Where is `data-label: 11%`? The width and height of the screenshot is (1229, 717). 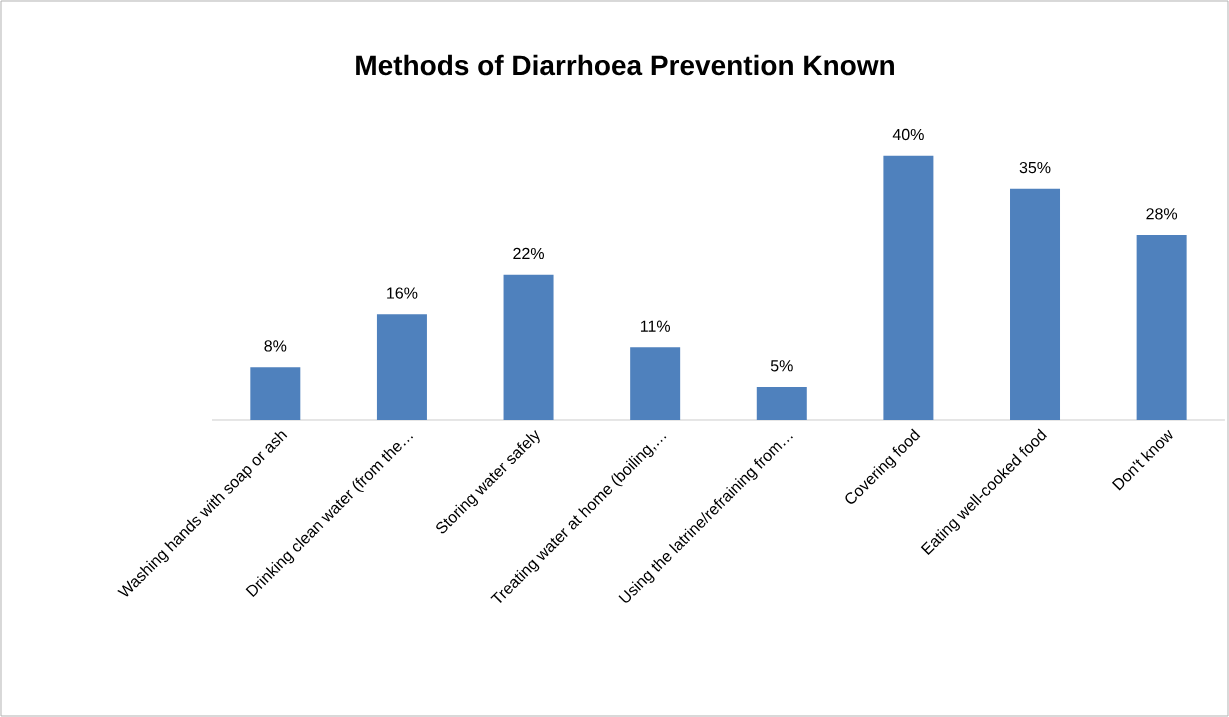 data-label: 11% is located at coordinates (655, 326).